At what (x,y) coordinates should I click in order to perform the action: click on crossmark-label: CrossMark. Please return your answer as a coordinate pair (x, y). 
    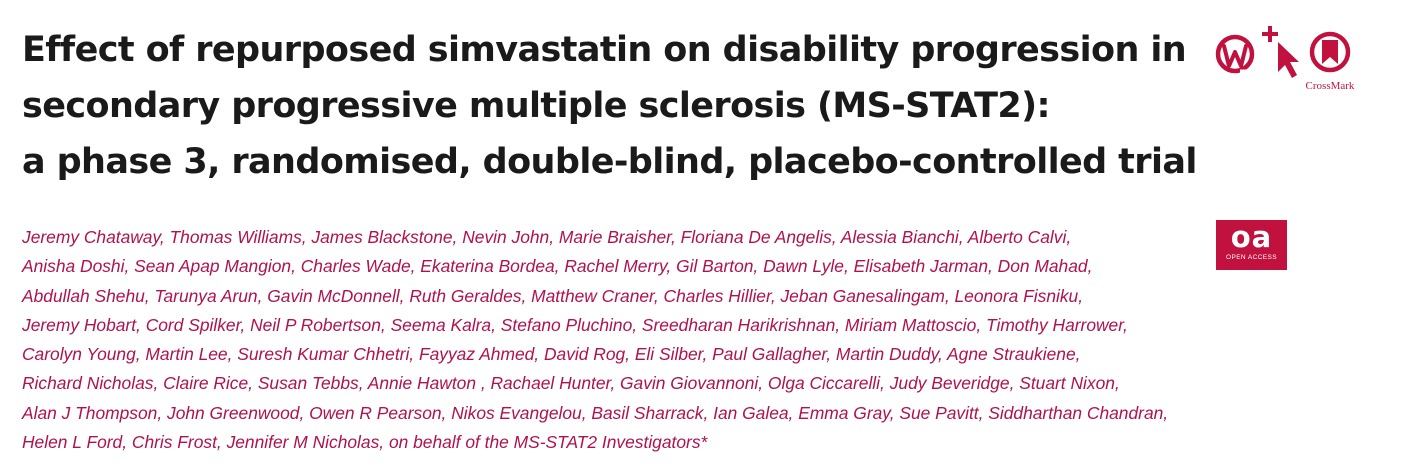
    Looking at the image, I should click on (1330, 86).